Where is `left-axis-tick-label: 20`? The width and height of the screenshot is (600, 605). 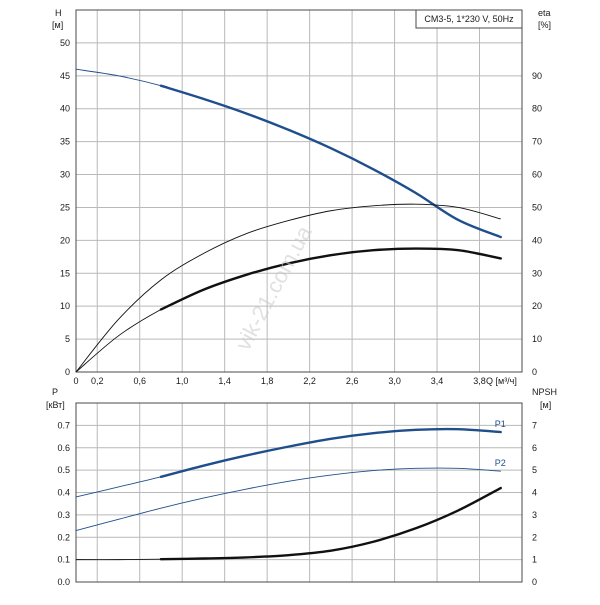
left-axis-tick-label: 20 is located at coordinates (65, 240).